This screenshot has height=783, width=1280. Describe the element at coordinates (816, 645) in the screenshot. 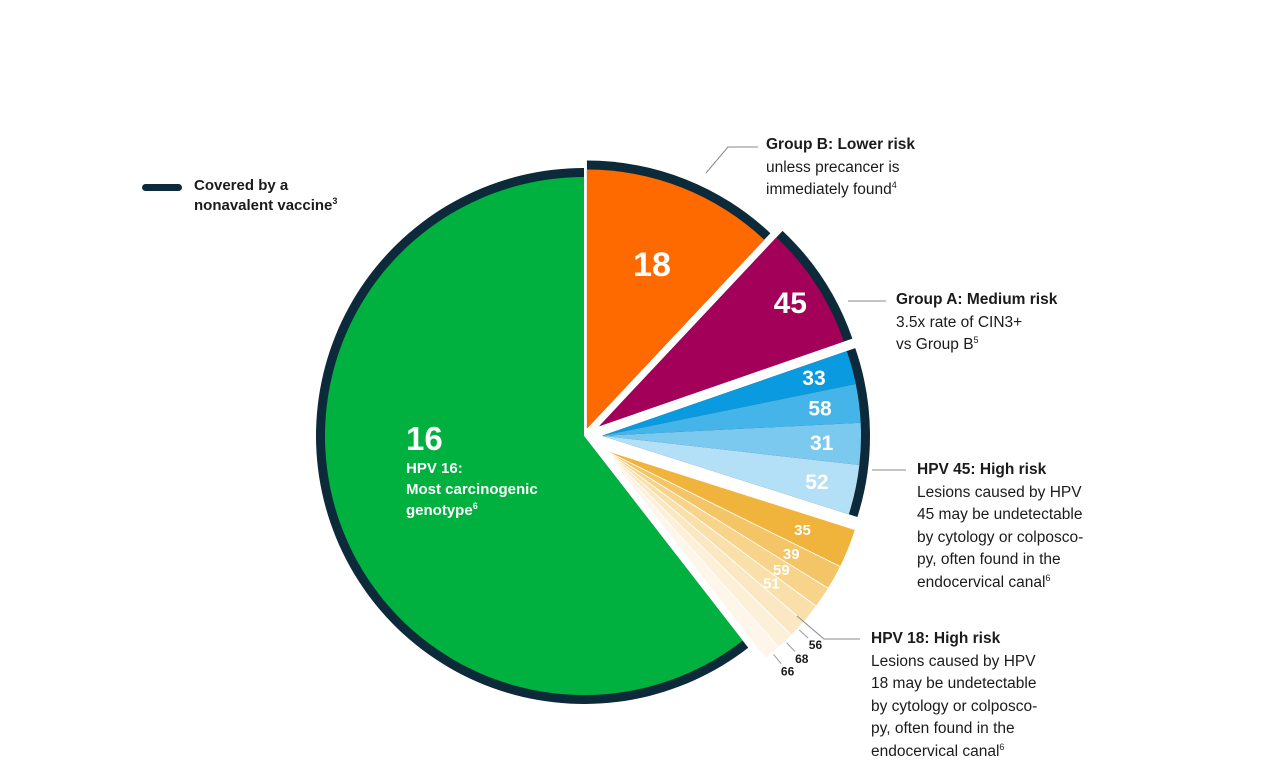

I see `slice-label-56: 56` at that location.